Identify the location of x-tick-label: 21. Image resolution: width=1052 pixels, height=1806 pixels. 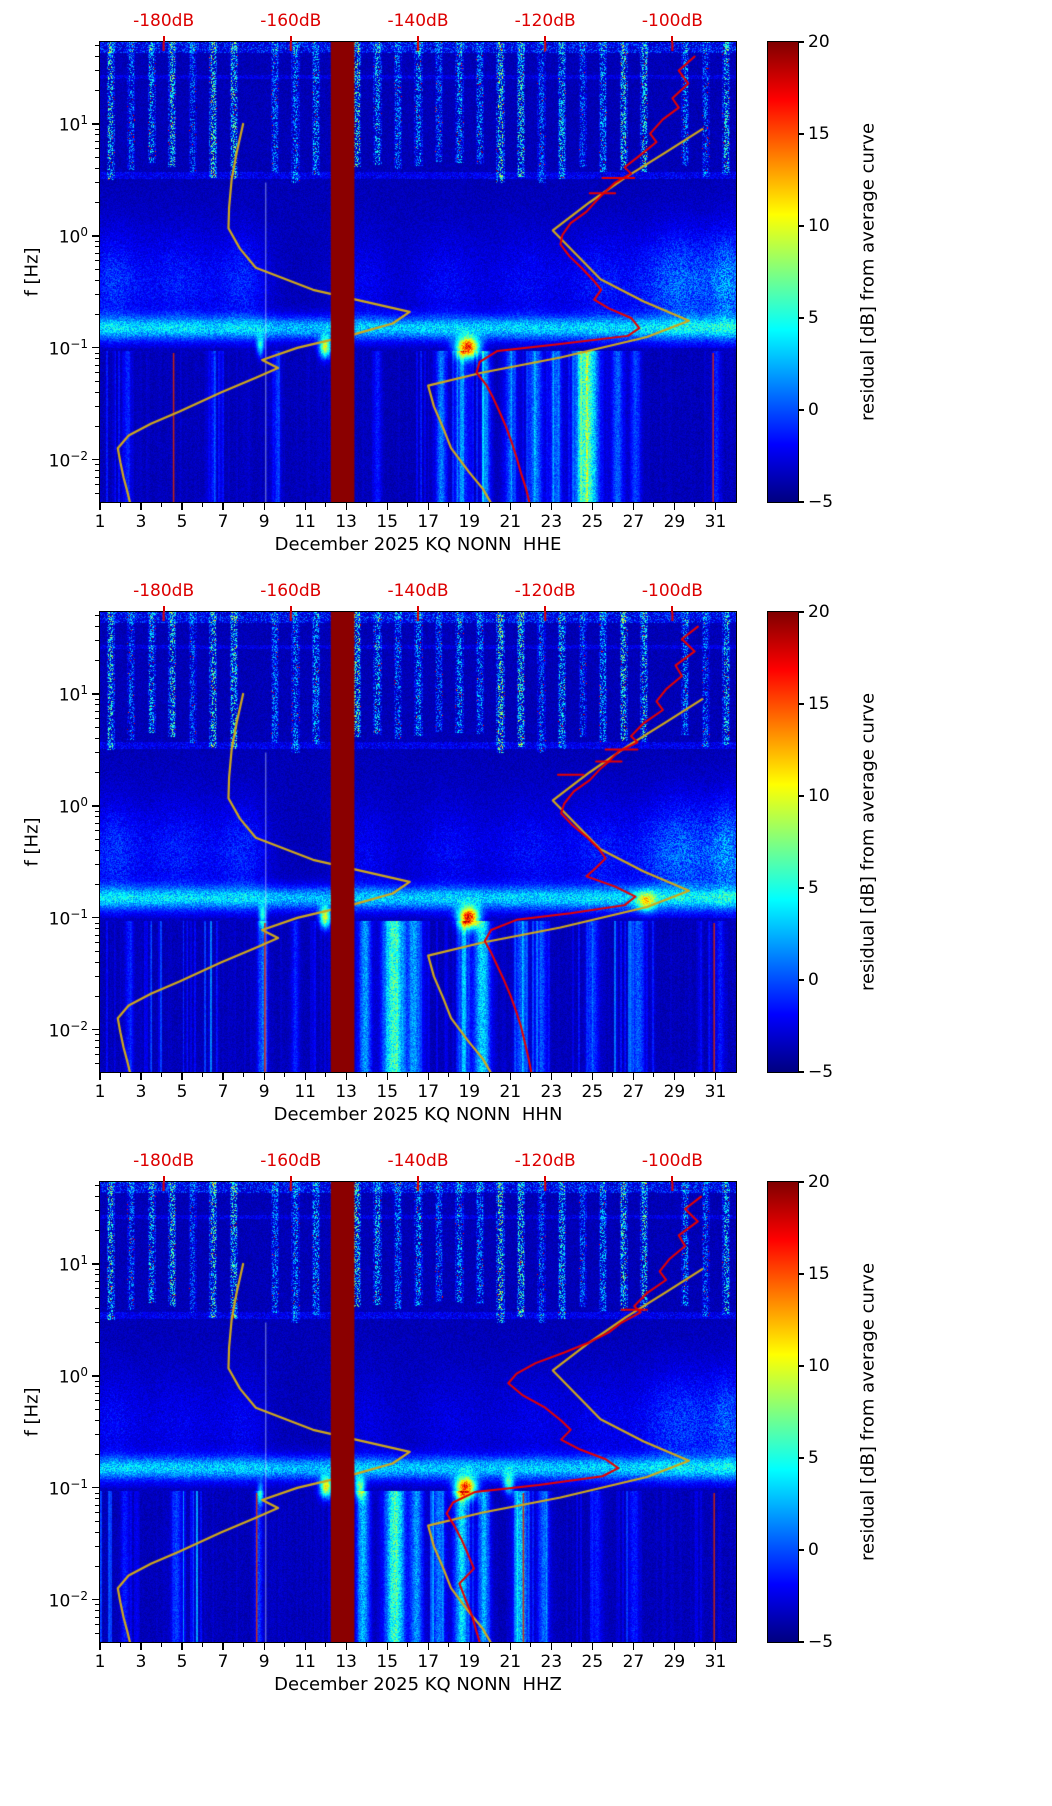
(510, 1662).